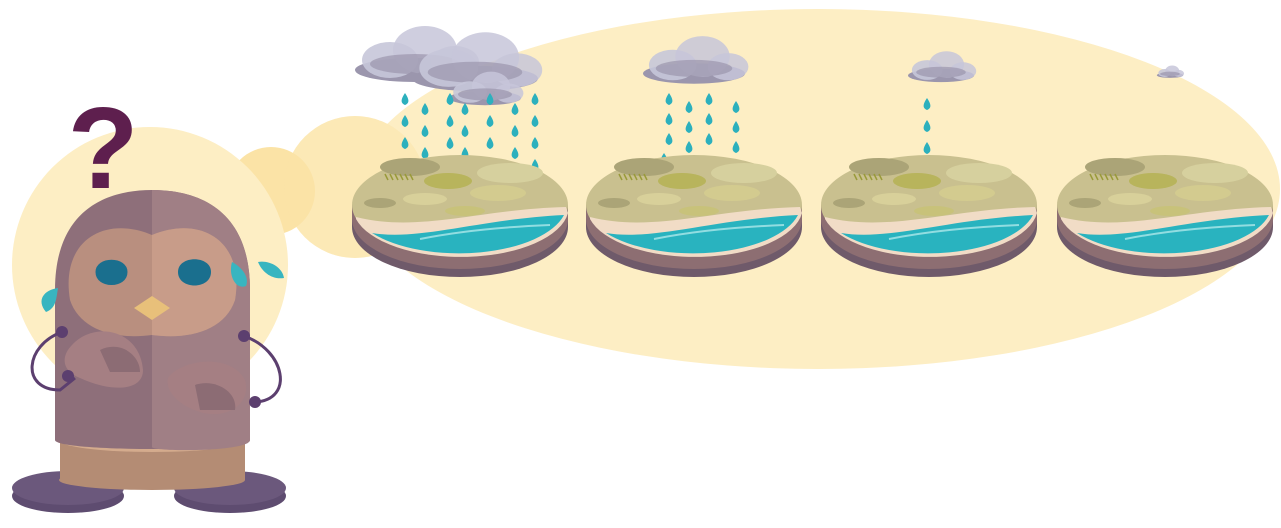  What do you see at coordinates (271, 270) in the screenshot?
I see `tear-icon-far-right` at bounding box center [271, 270].